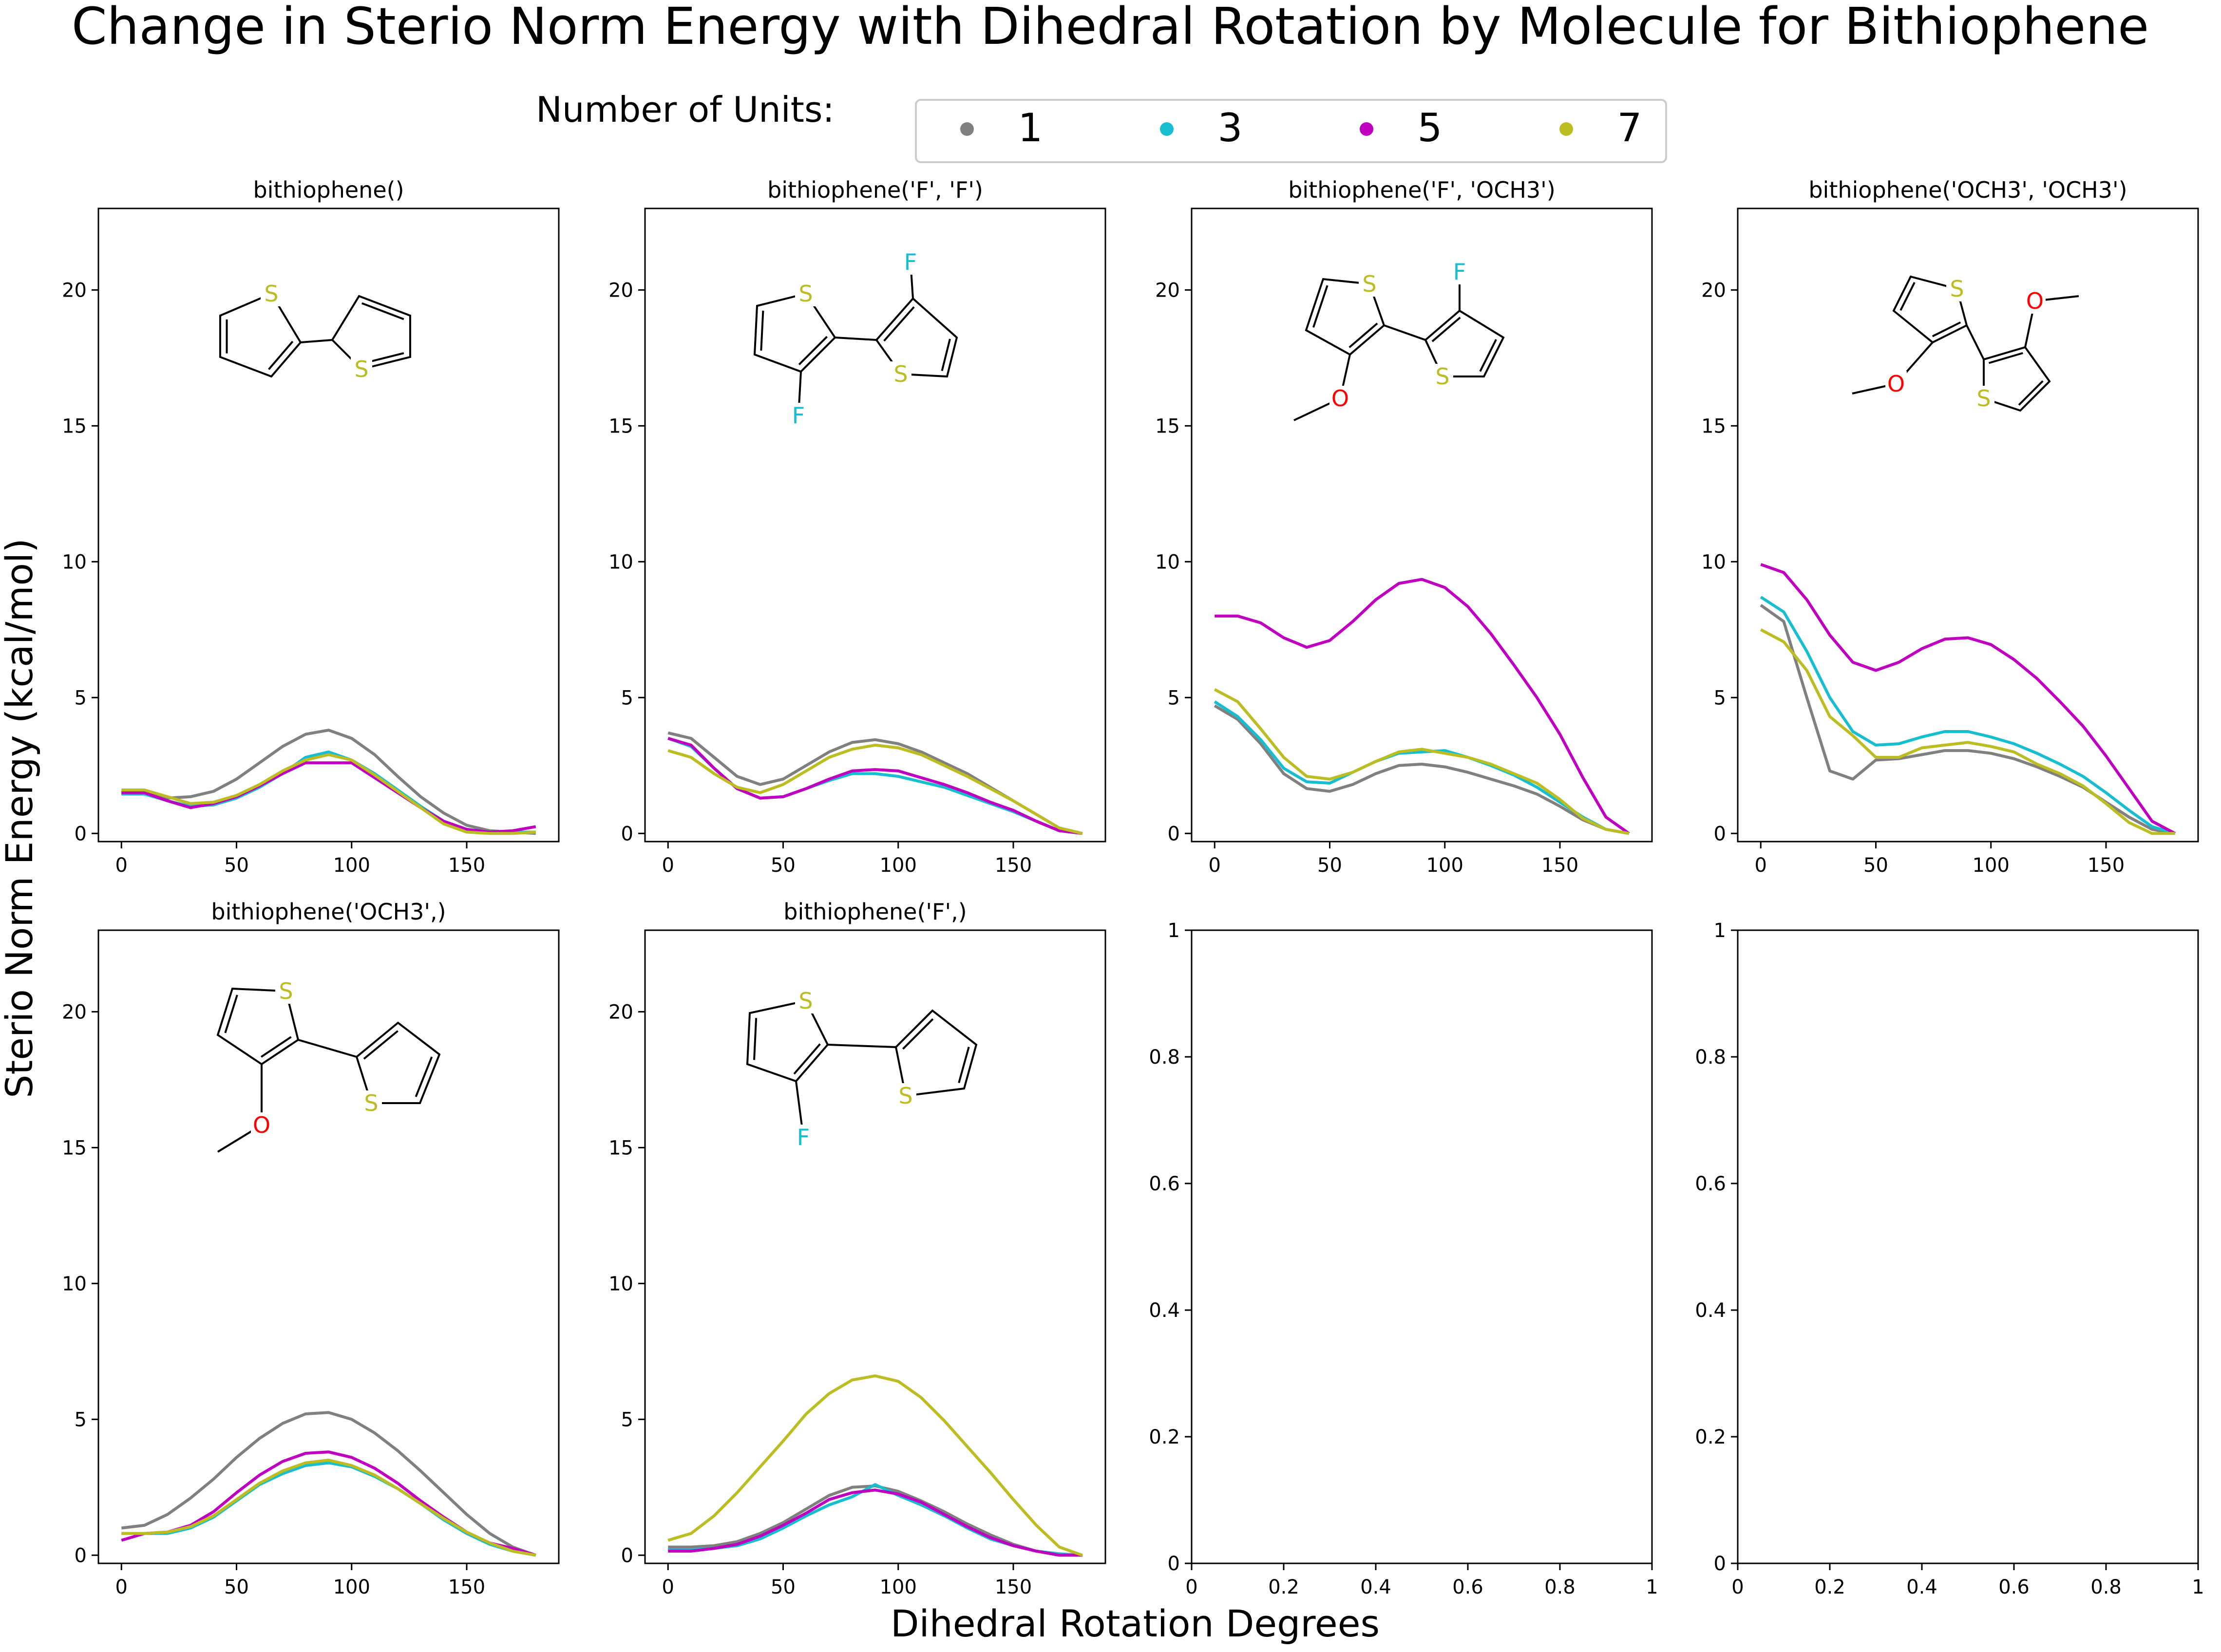  I want to click on molecule-structure: S S F F, so click(855, 339).